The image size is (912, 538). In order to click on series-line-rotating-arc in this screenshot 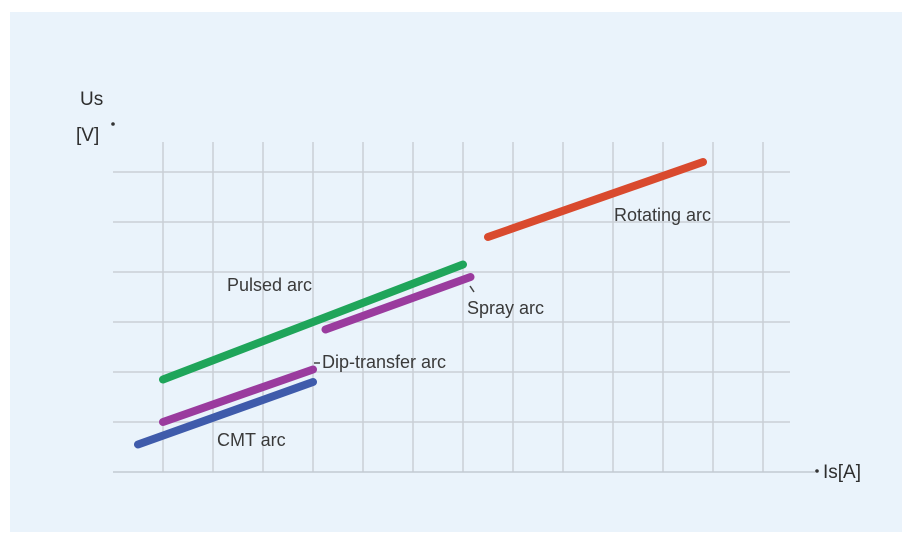, I will do `click(595, 199)`.